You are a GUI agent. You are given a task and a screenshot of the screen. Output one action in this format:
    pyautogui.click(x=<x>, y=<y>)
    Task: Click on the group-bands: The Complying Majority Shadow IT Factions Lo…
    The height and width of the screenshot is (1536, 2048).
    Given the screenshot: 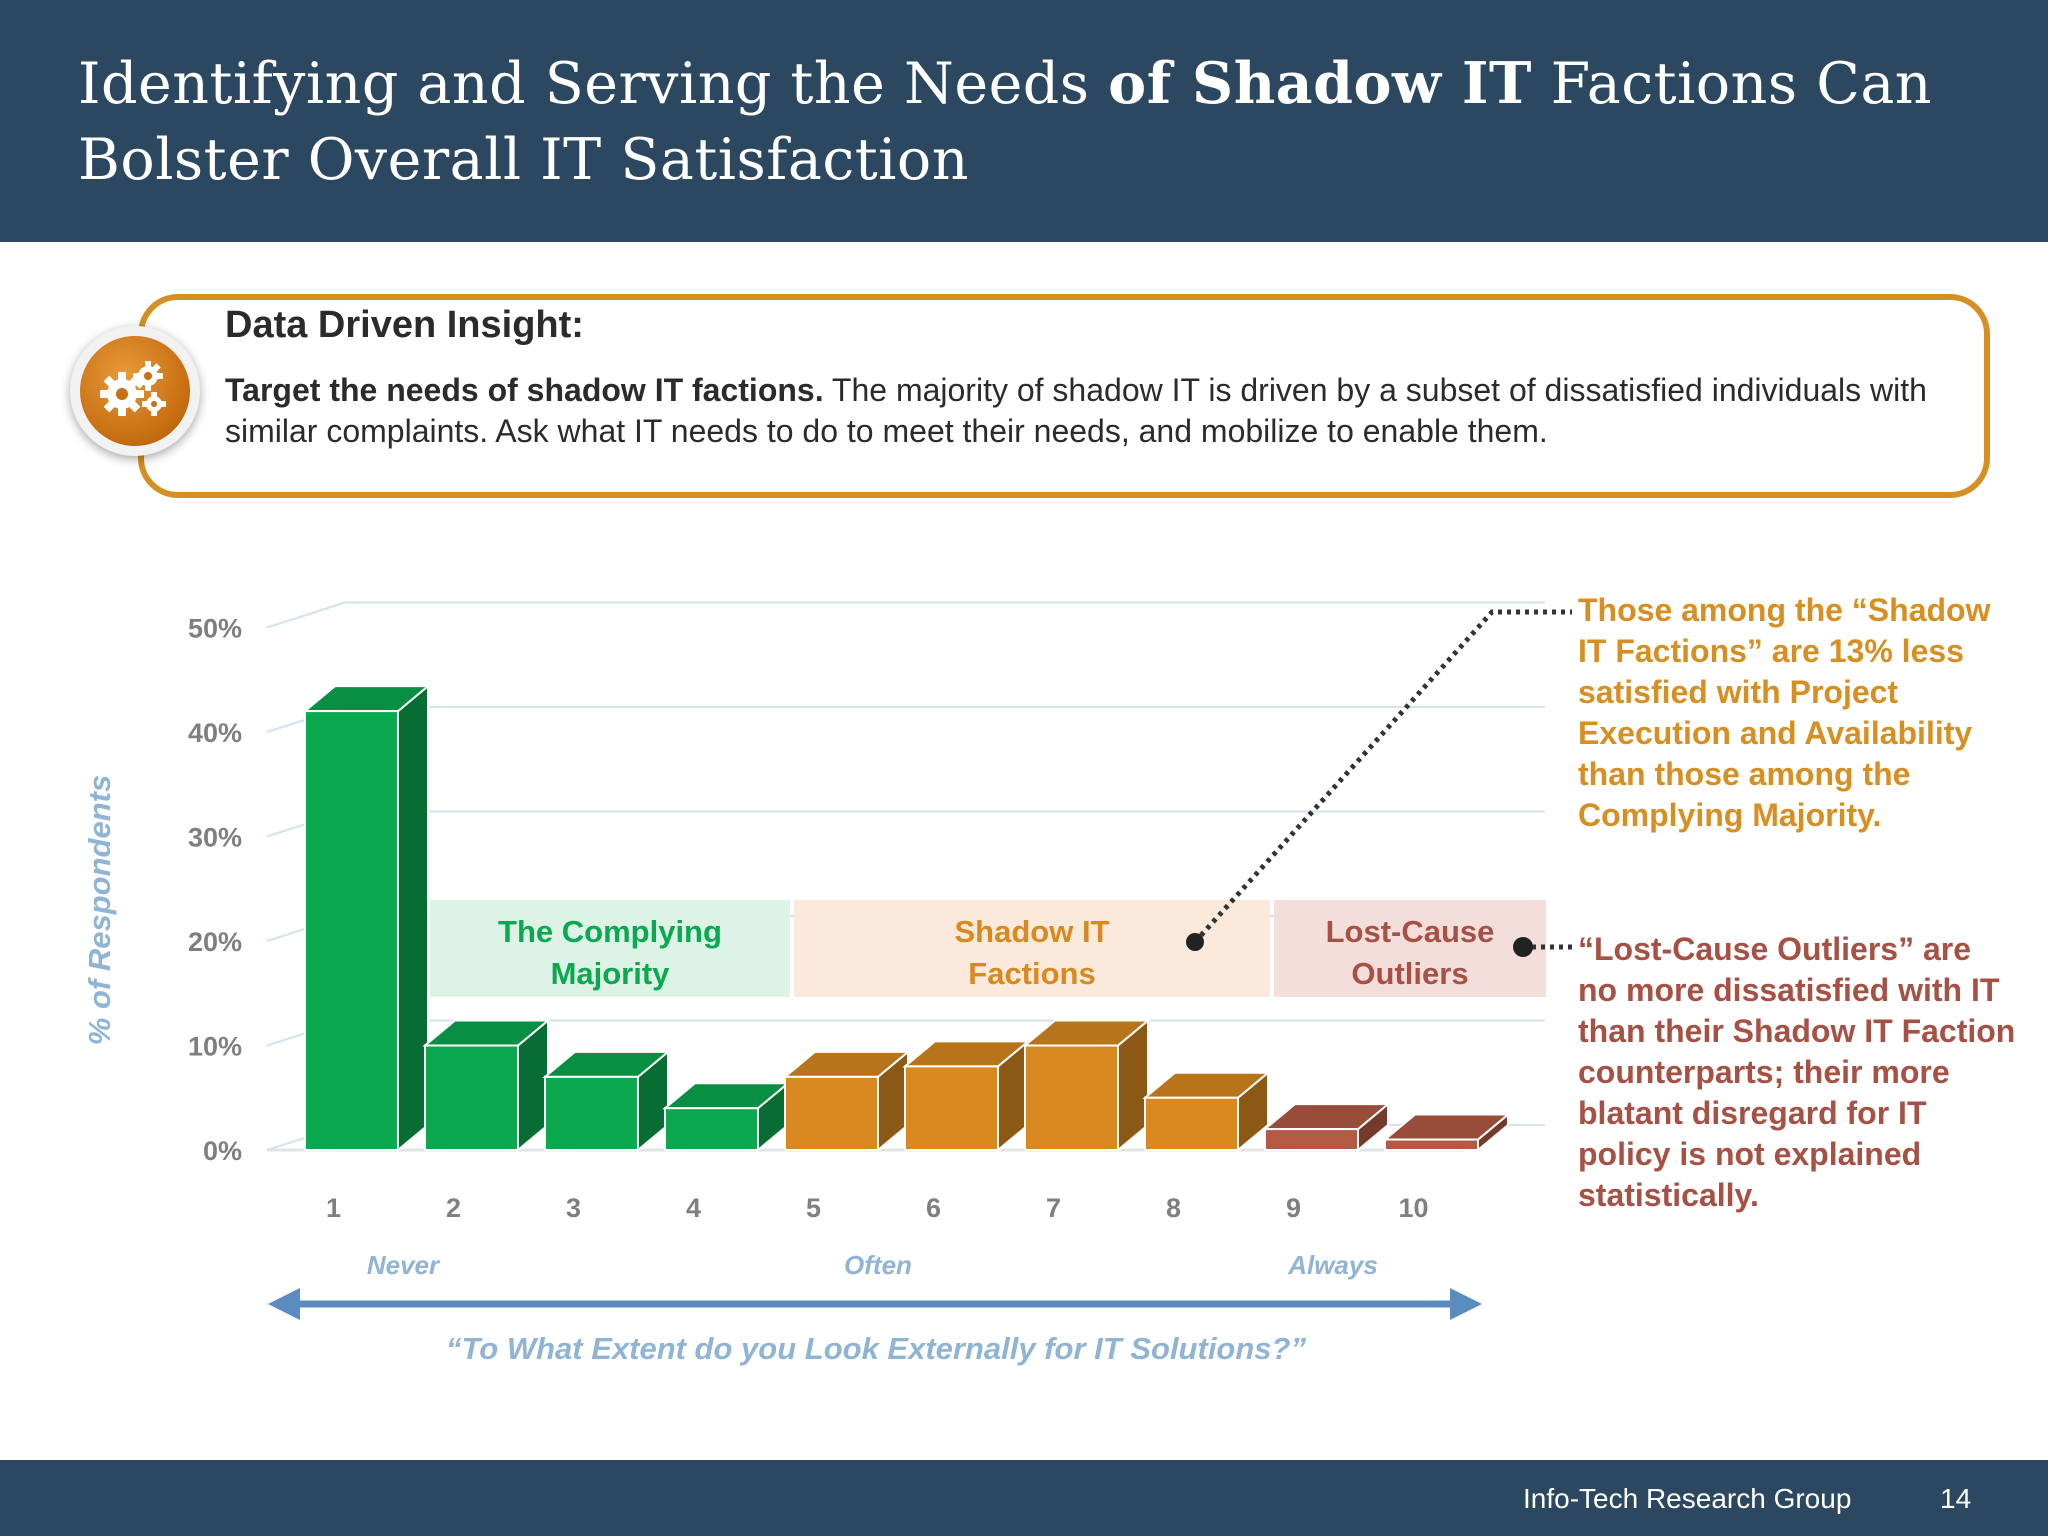 What is the action you would take?
    pyautogui.click(x=988, y=948)
    